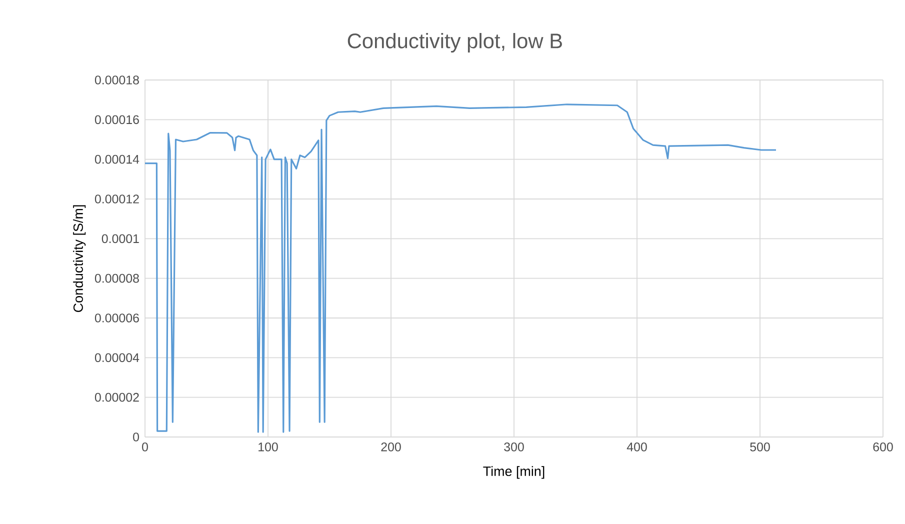 The height and width of the screenshot is (524, 905). What do you see at coordinates (268, 447) in the screenshot?
I see `x-tick-label: 100` at bounding box center [268, 447].